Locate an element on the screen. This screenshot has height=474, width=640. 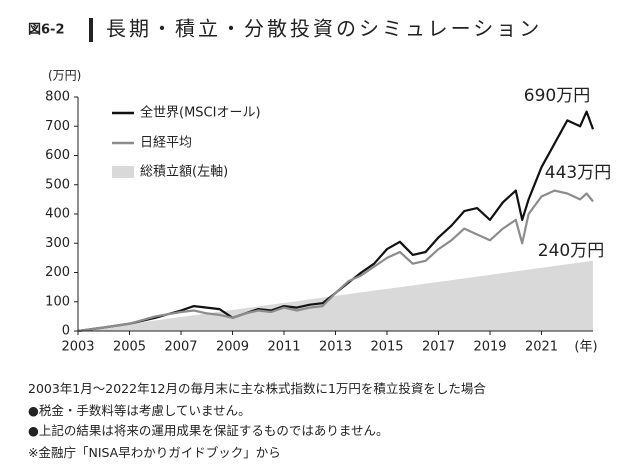
y-tick-label: 0 is located at coordinates (66, 331).